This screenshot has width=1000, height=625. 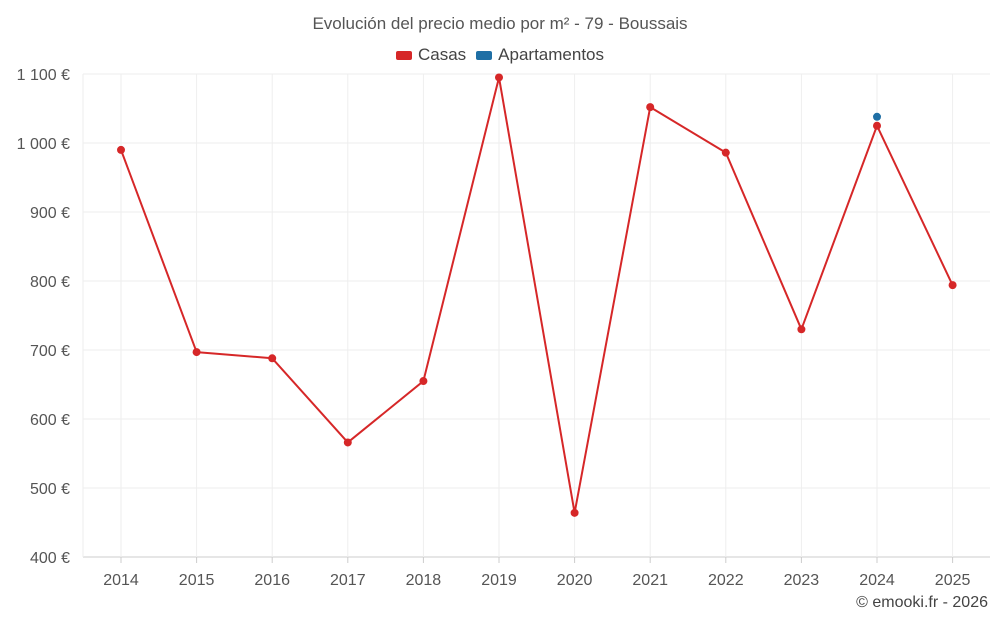 I want to click on y-tick-label: 1 100 €, so click(x=43, y=75).